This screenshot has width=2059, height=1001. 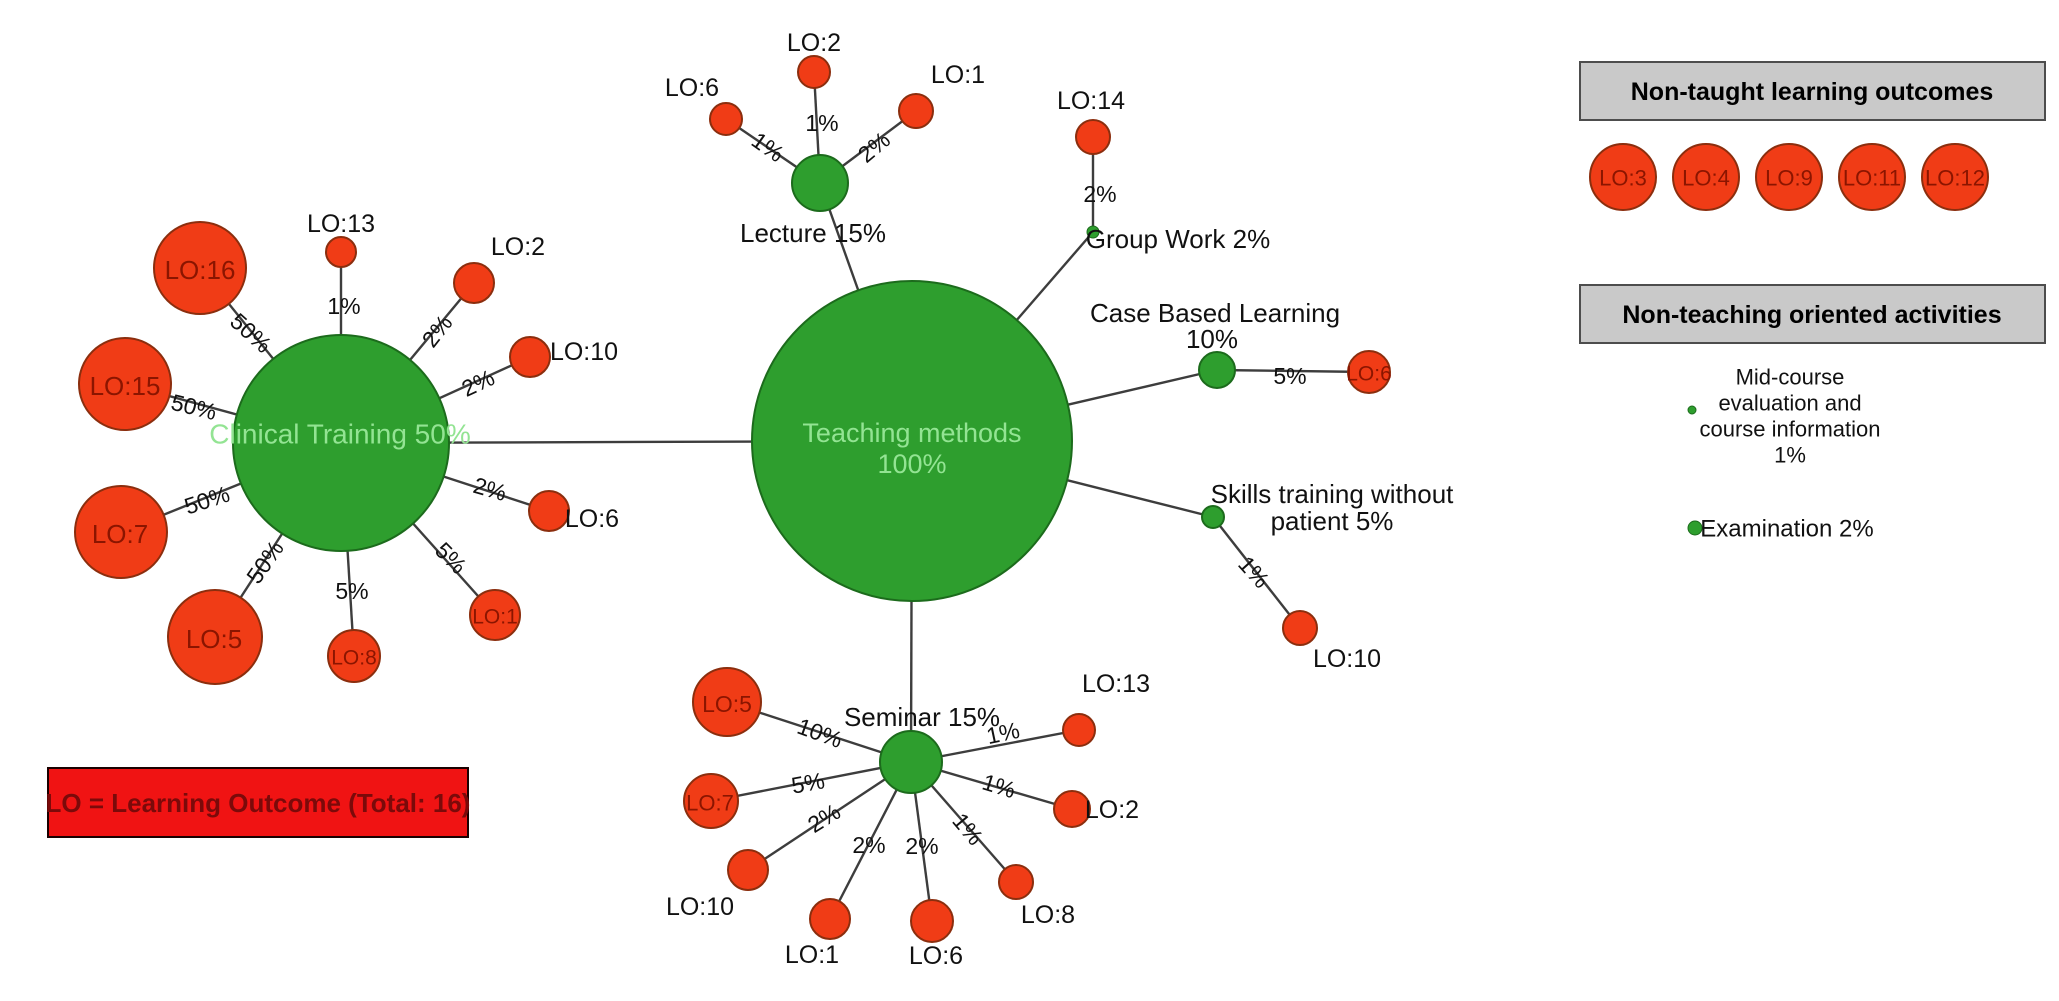 I want to click on clinical-lo16-label: LO:16, so click(x=200, y=270).